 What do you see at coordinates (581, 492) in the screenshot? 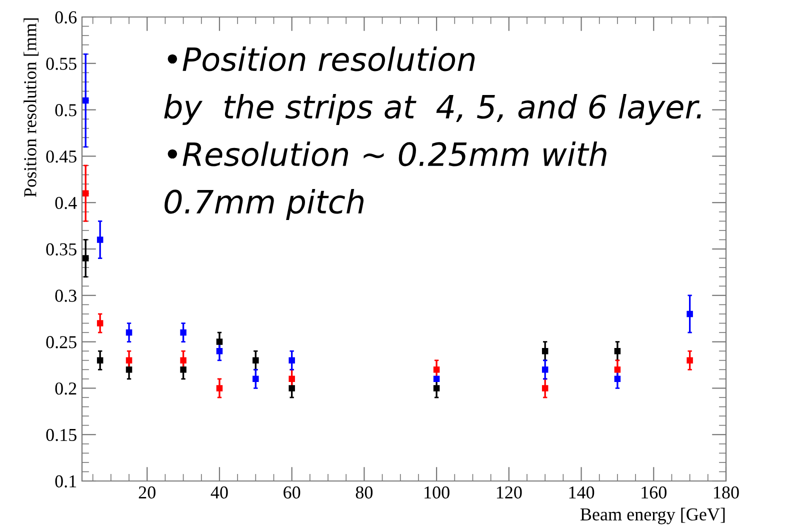
I see `x-tick-label: 140` at bounding box center [581, 492].